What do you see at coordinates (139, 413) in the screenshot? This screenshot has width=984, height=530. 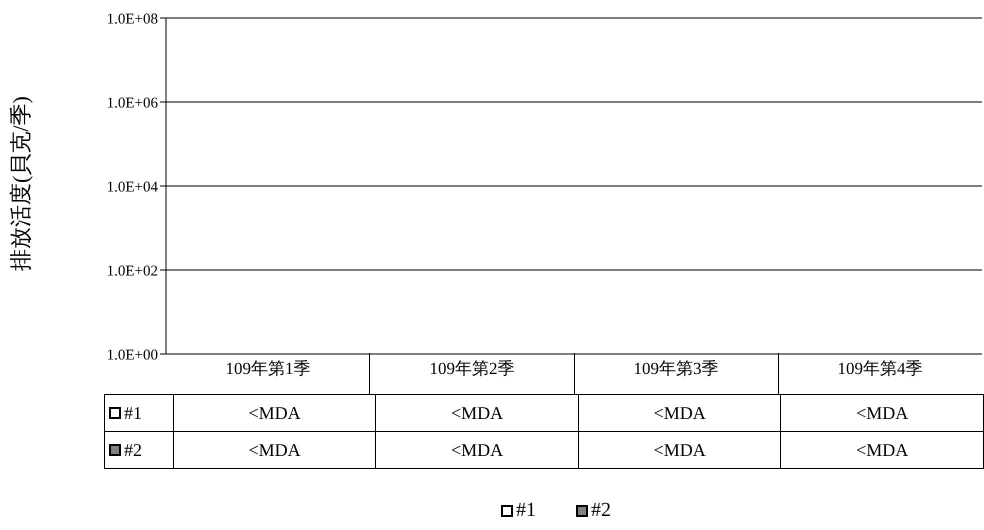 I see `legend-label: #1` at bounding box center [139, 413].